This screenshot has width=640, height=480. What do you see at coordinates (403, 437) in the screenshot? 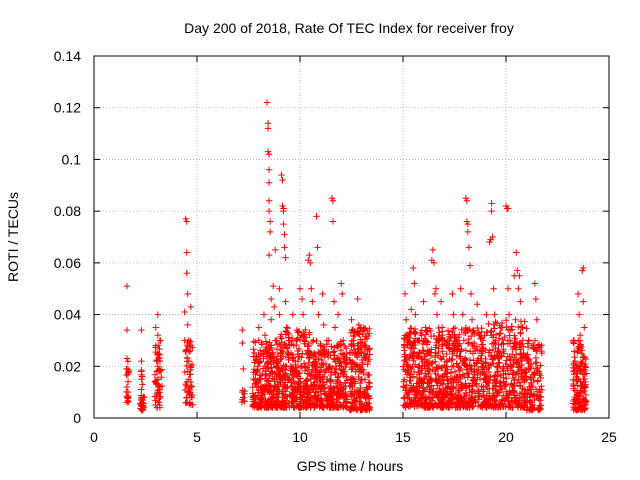
I see `x-tick-label: 15` at bounding box center [403, 437].